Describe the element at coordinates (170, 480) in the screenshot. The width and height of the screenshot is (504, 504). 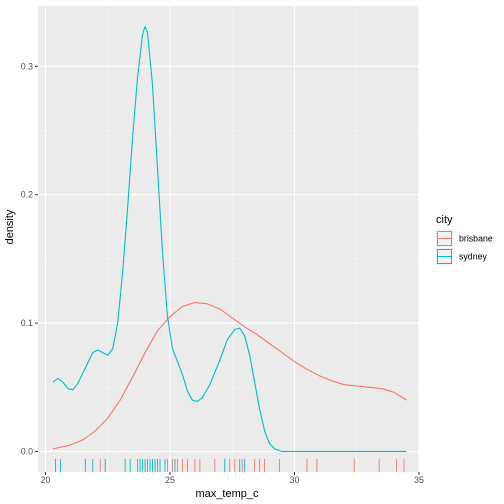
I see `x-tick-label: 25` at that location.